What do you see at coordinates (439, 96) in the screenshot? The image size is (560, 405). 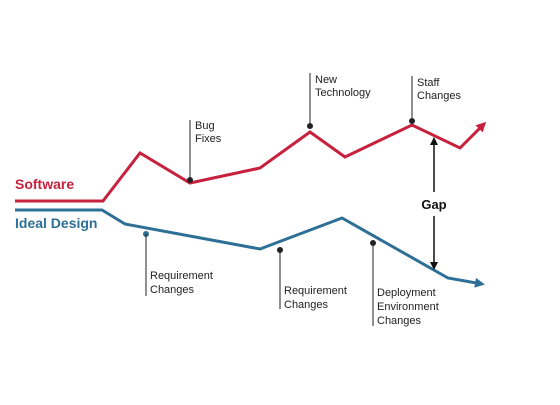 I see `annotation-staff-changes-line-2: Changes` at bounding box center [439, 96].